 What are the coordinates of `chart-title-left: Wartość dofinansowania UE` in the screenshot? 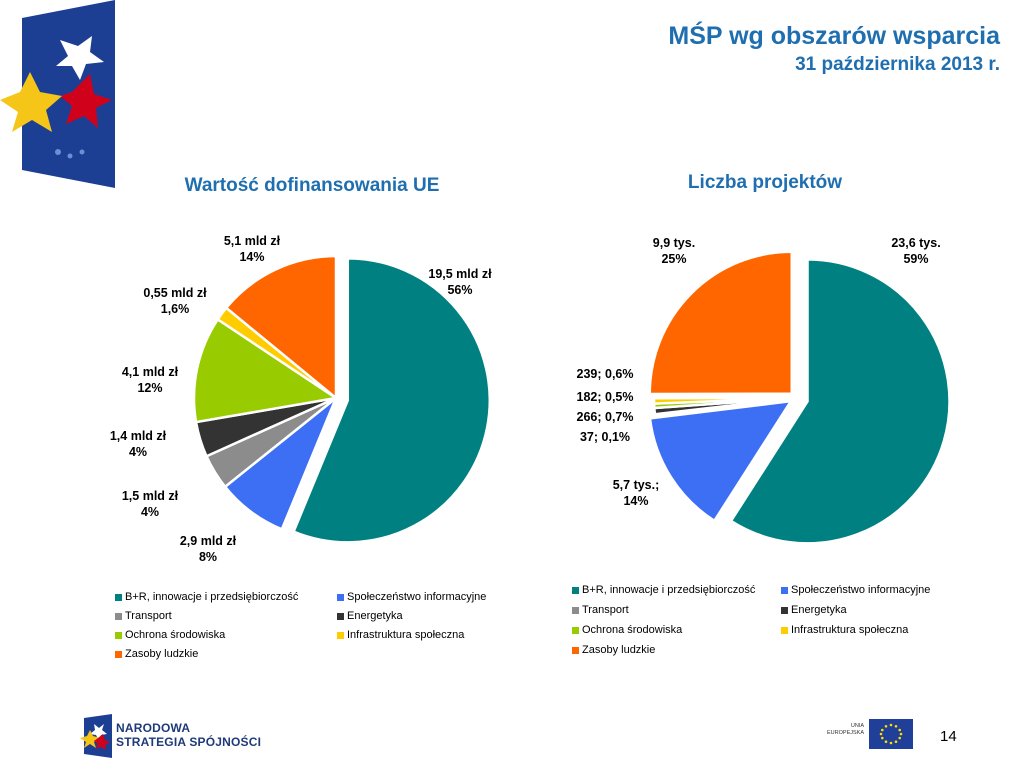 It's located at (312, 185).